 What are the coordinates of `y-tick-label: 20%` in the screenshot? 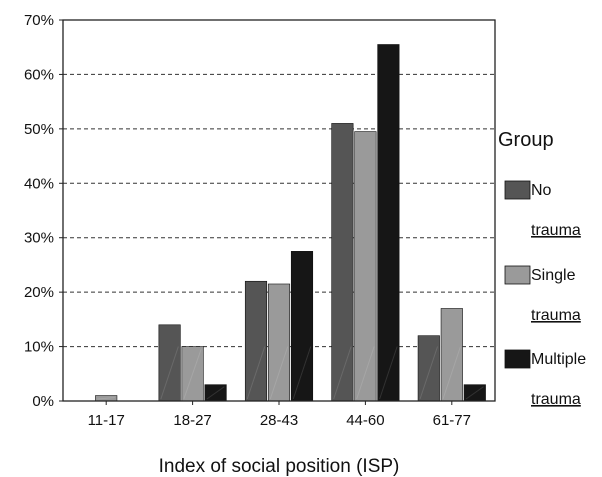 It's located at (39, 292).